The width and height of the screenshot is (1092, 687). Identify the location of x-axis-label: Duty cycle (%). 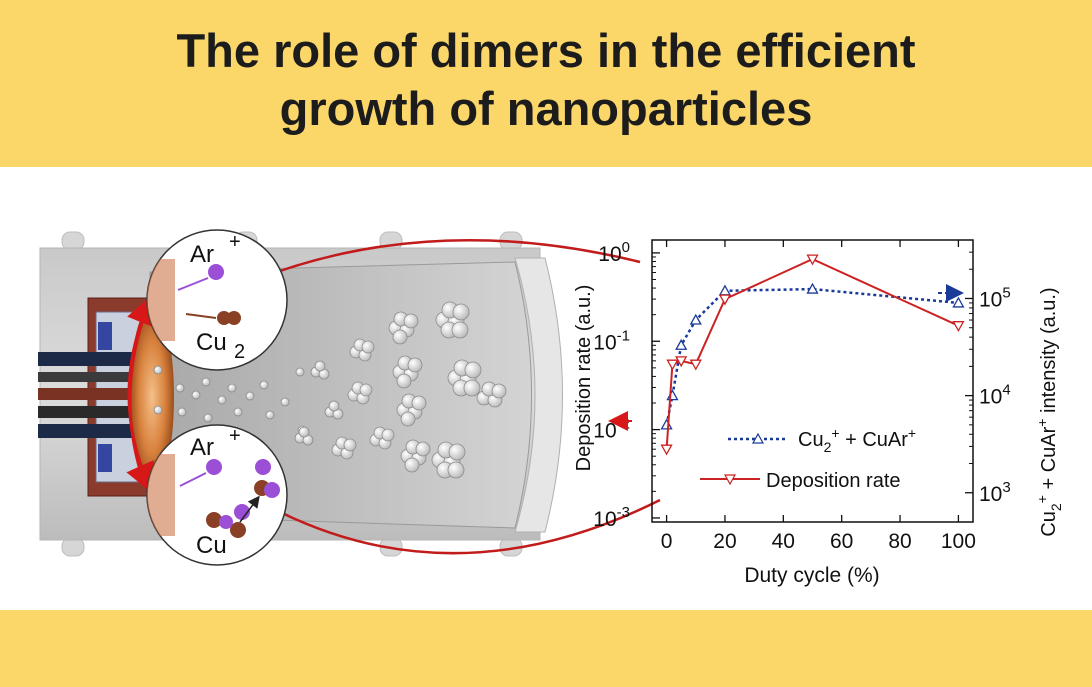
(811, 575).